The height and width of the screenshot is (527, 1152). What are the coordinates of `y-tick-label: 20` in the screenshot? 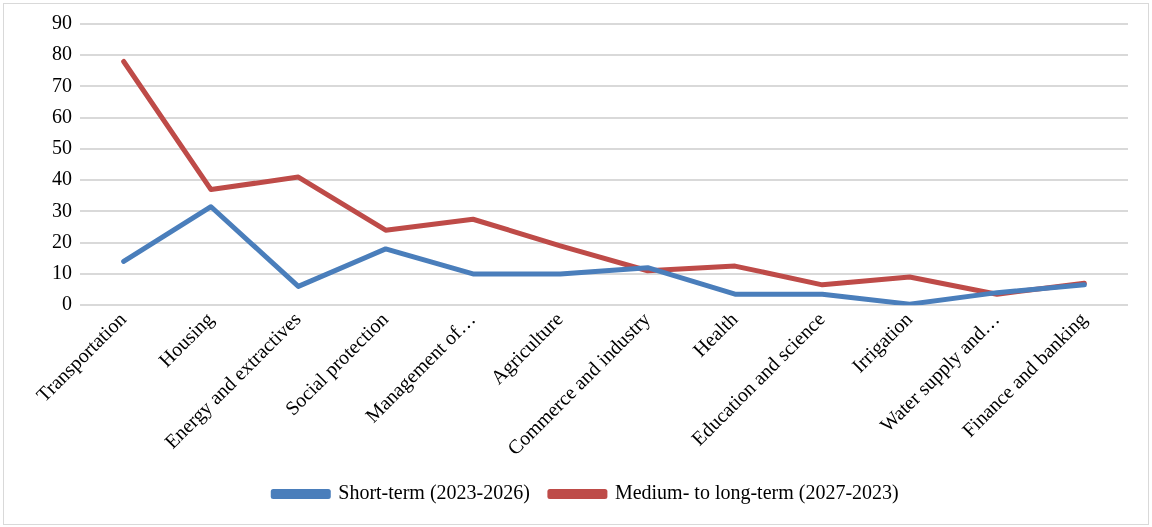 It's located at (62, 240).